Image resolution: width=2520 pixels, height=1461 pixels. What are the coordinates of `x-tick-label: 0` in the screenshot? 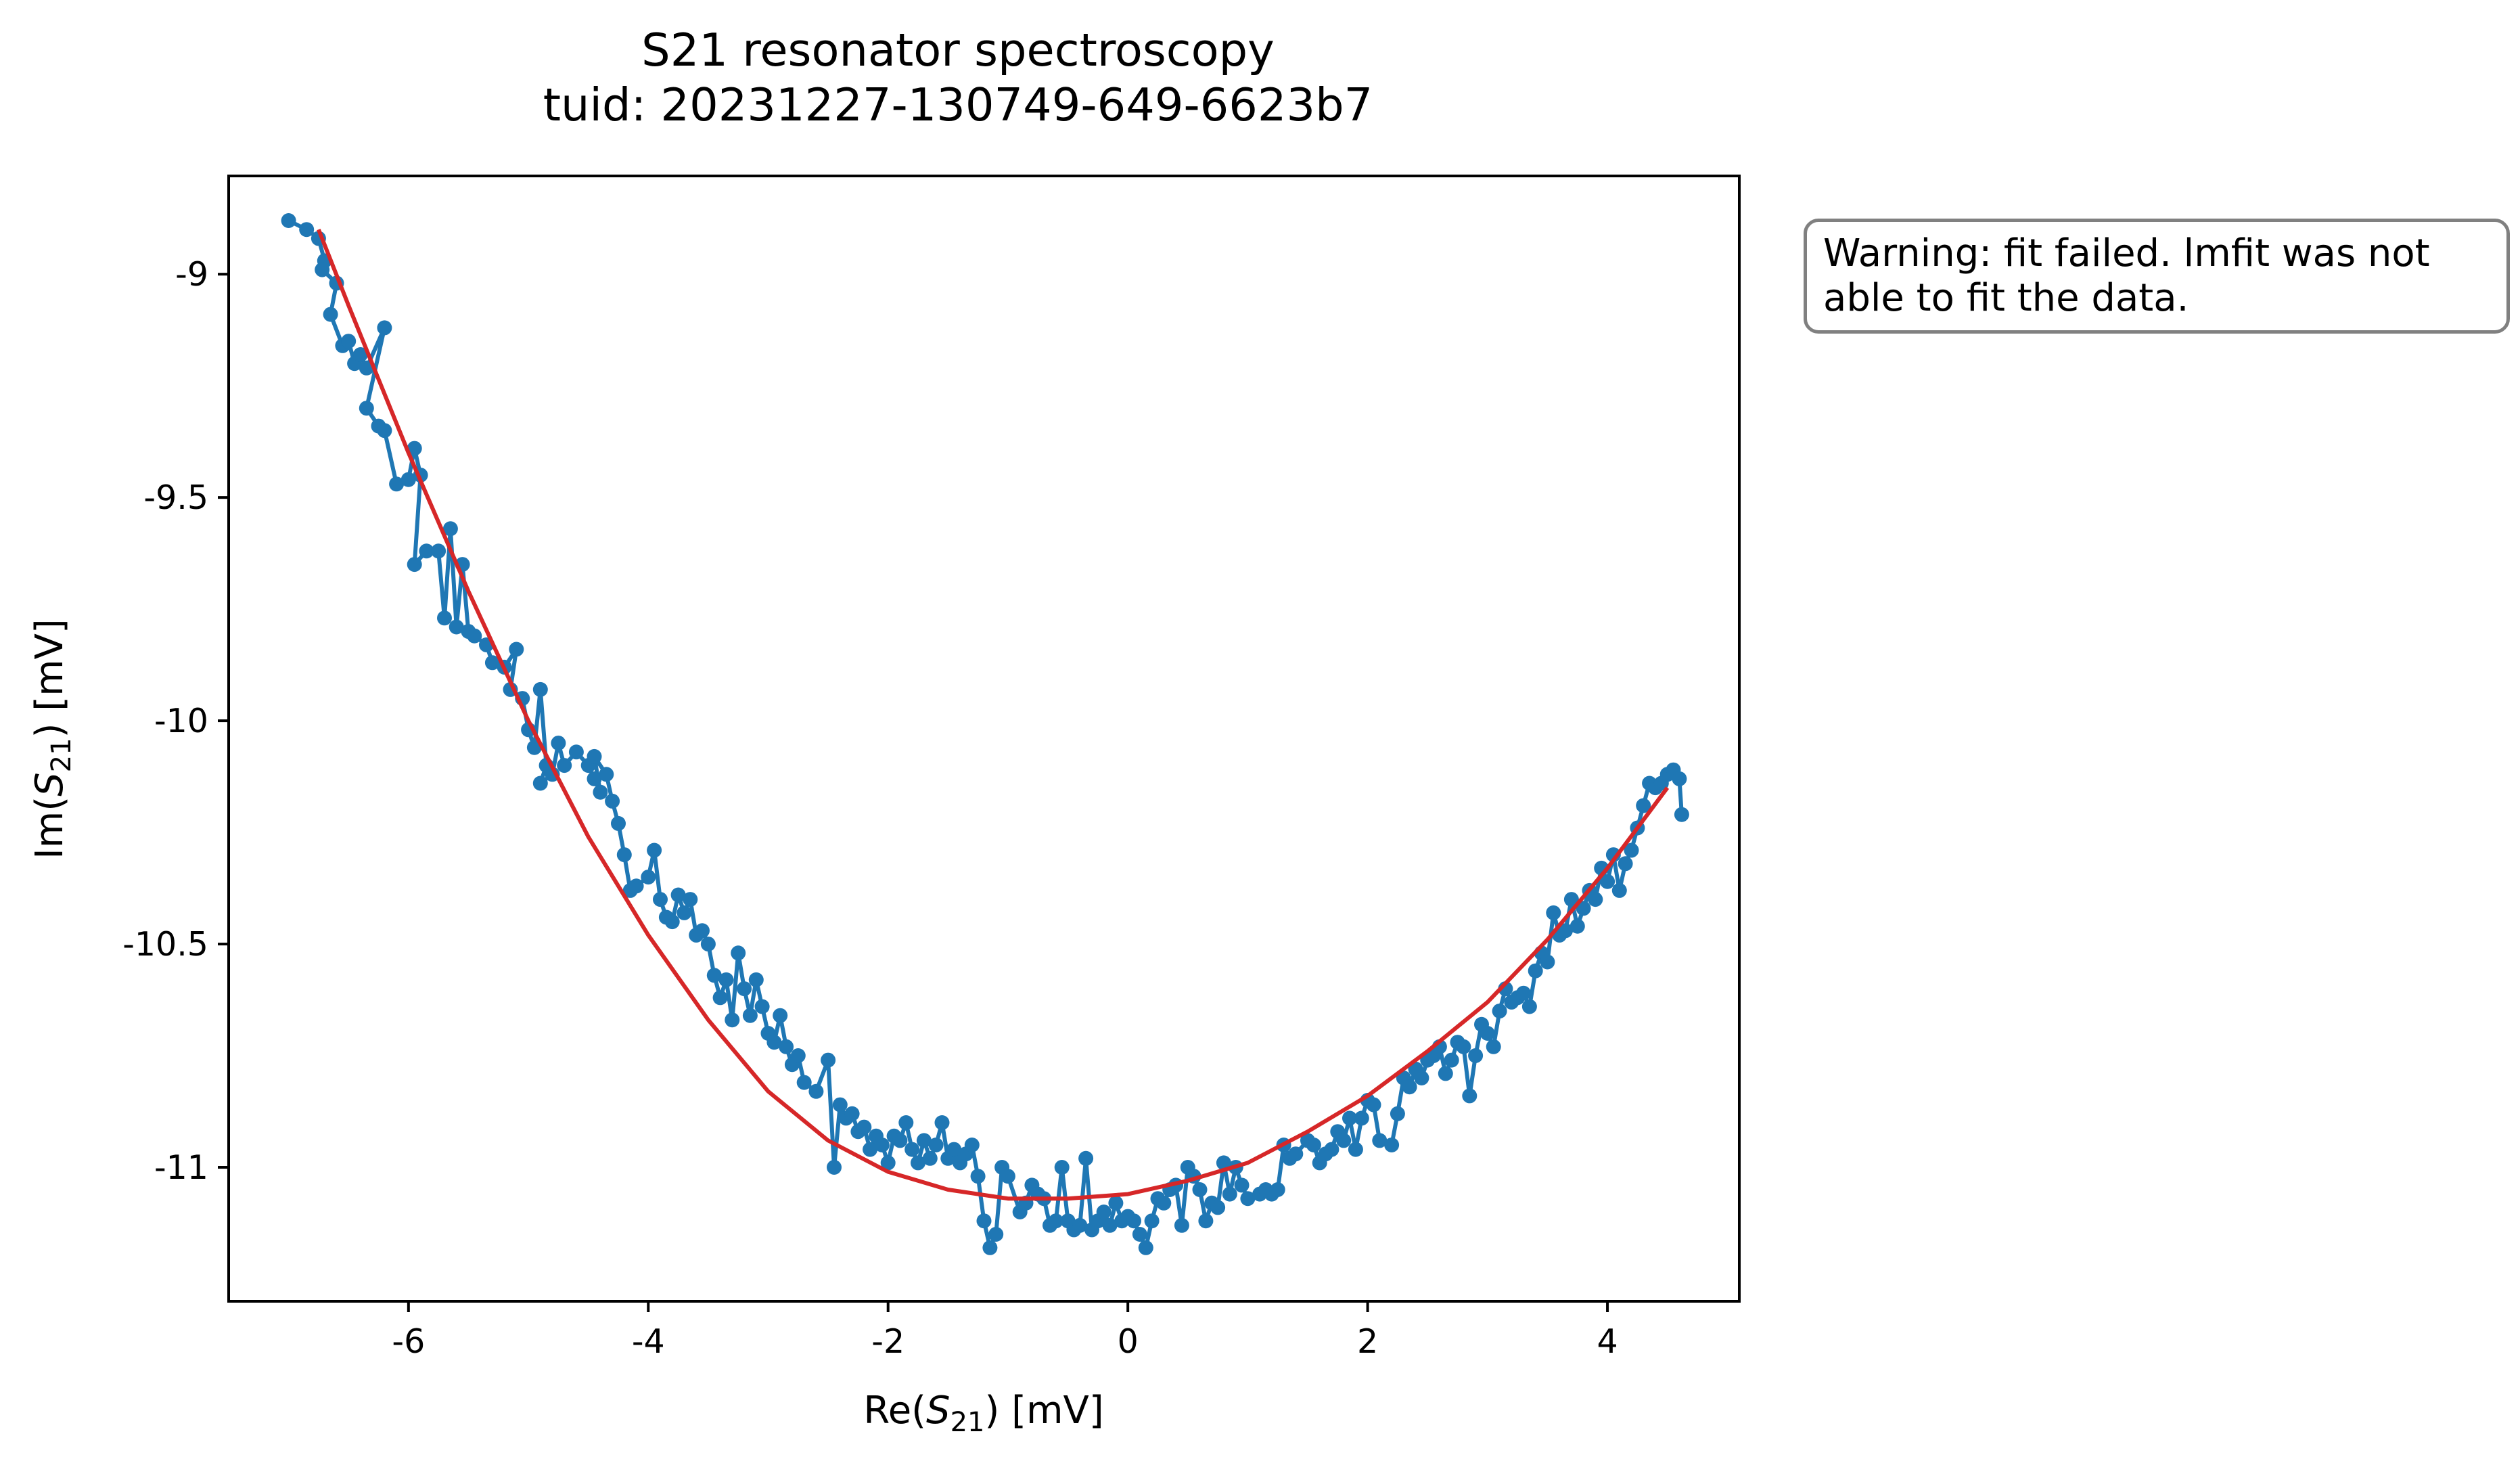 It's located at (1129, 1341).